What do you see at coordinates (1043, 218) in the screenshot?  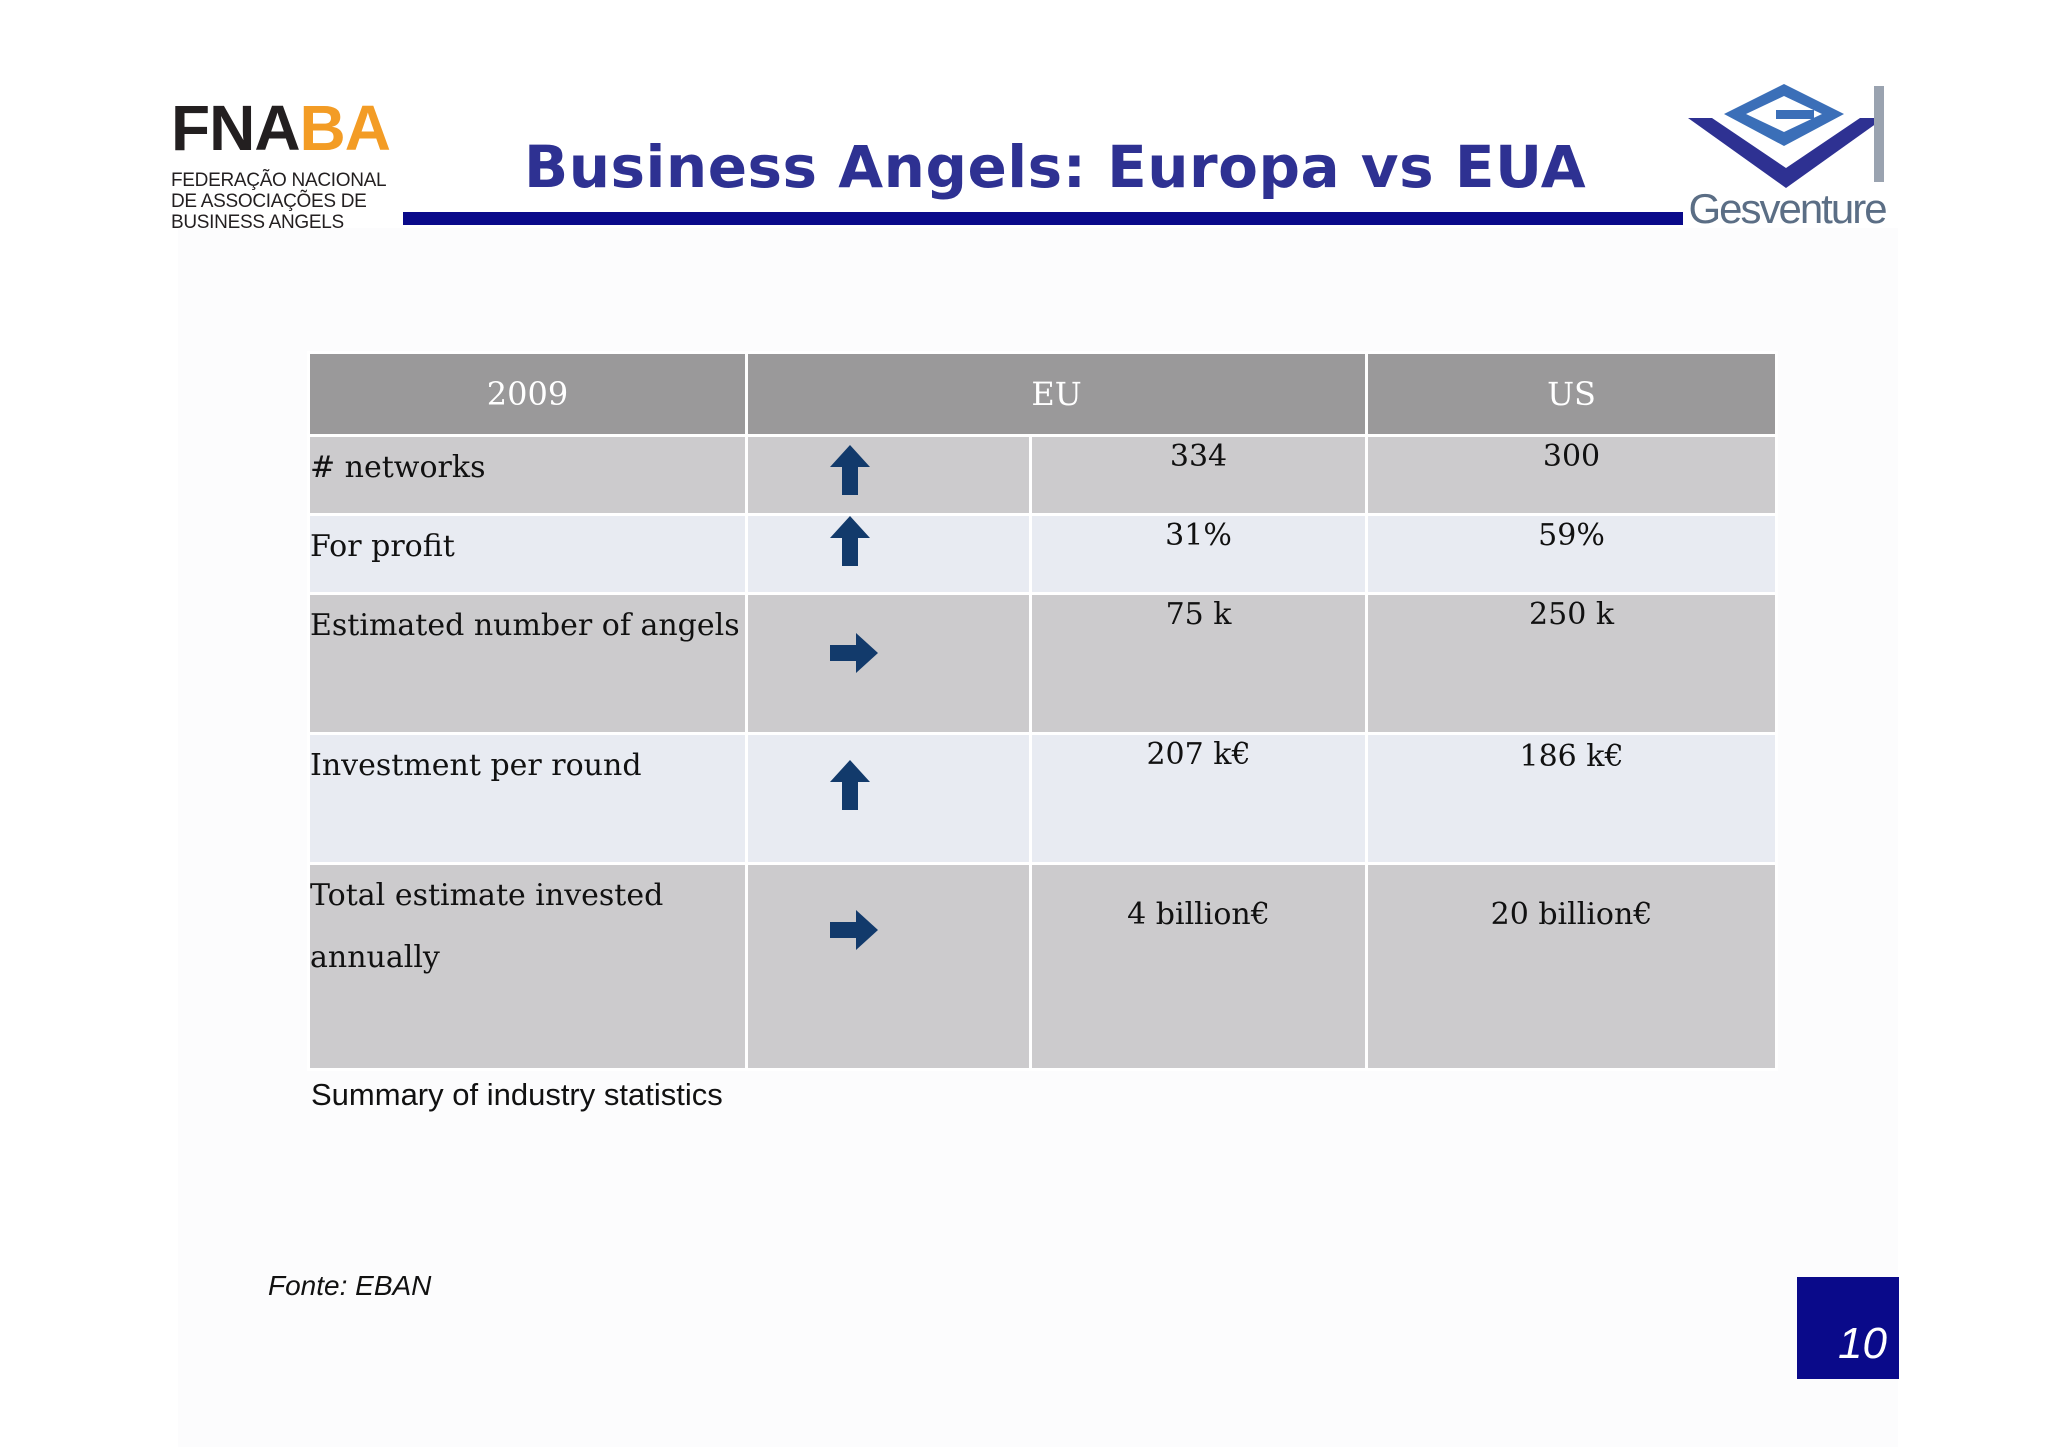 I see `title-underline` at bounding box center [1043, 218].